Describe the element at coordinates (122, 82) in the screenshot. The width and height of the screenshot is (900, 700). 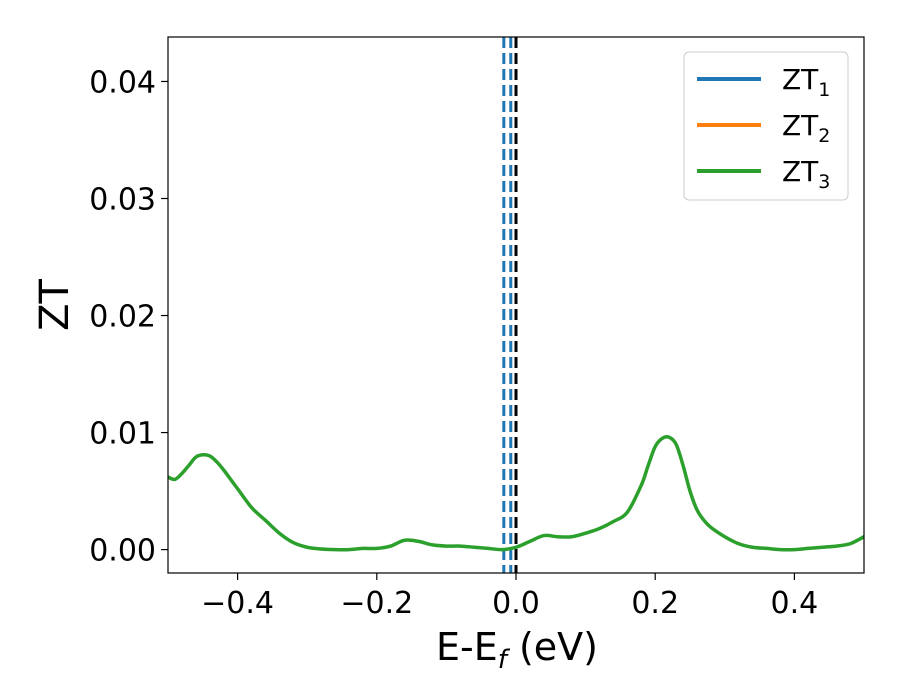
I see `y-tick-label: 0.04` at that location.